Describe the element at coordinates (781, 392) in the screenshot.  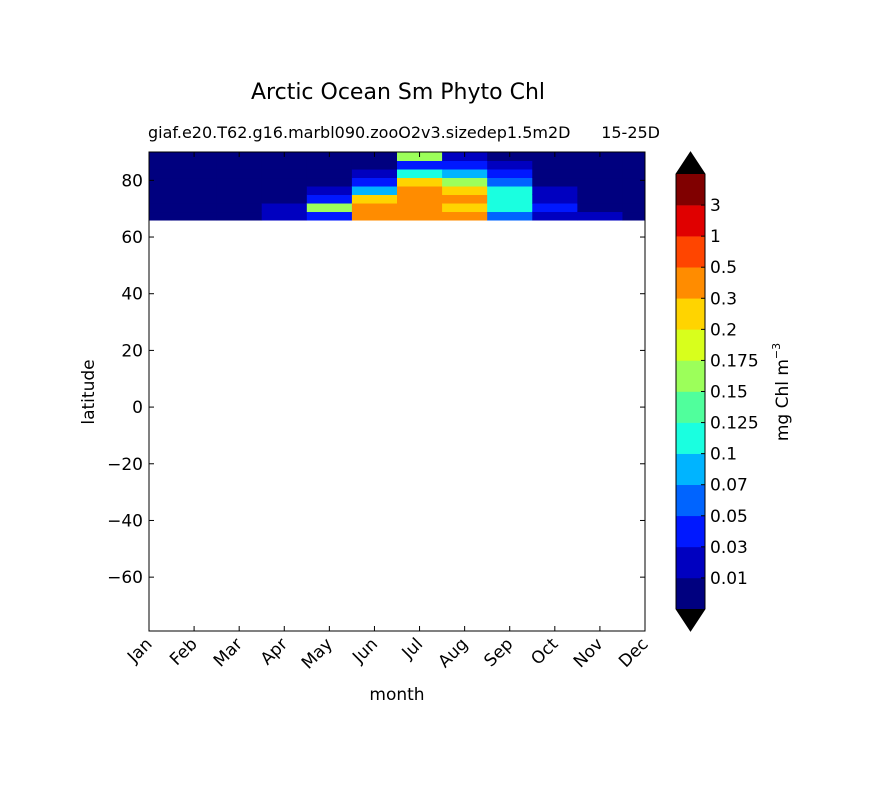
I see `colorbar-label: mg Chl m−3` at that location.